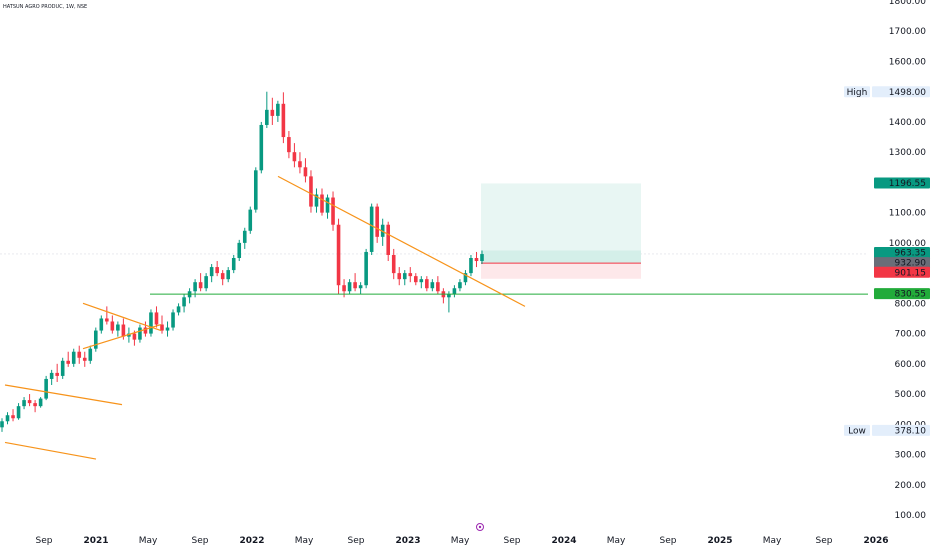 This screenshot has width=932, height=550. I want to click on position-zones, so click(561, 231).